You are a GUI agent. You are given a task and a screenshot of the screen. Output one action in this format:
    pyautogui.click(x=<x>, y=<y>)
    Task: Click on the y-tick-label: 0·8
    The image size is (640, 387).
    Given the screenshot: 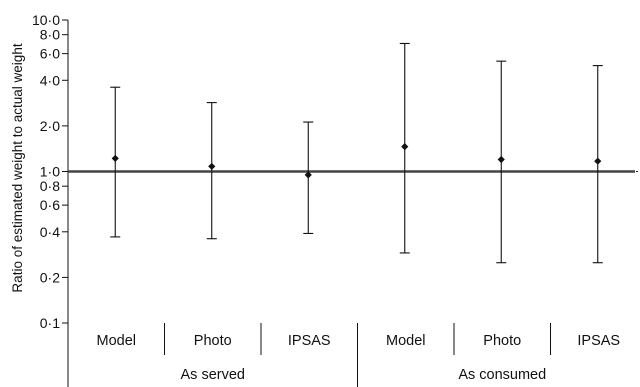 What is the action you would take?
    pyautogui.click(x=50, y=186)
    